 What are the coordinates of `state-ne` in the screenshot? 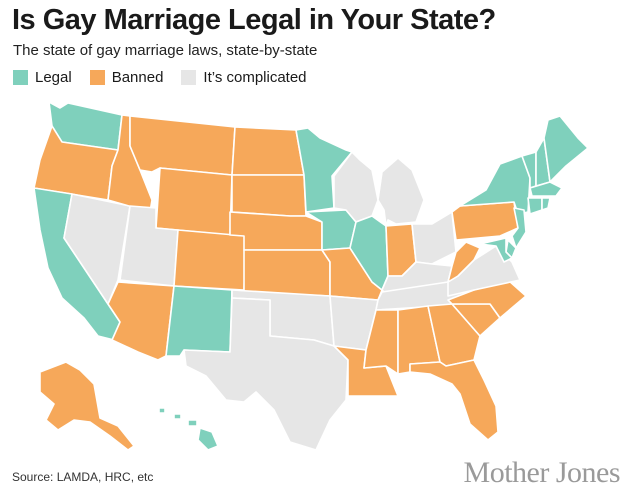 It's located at (276, 231).